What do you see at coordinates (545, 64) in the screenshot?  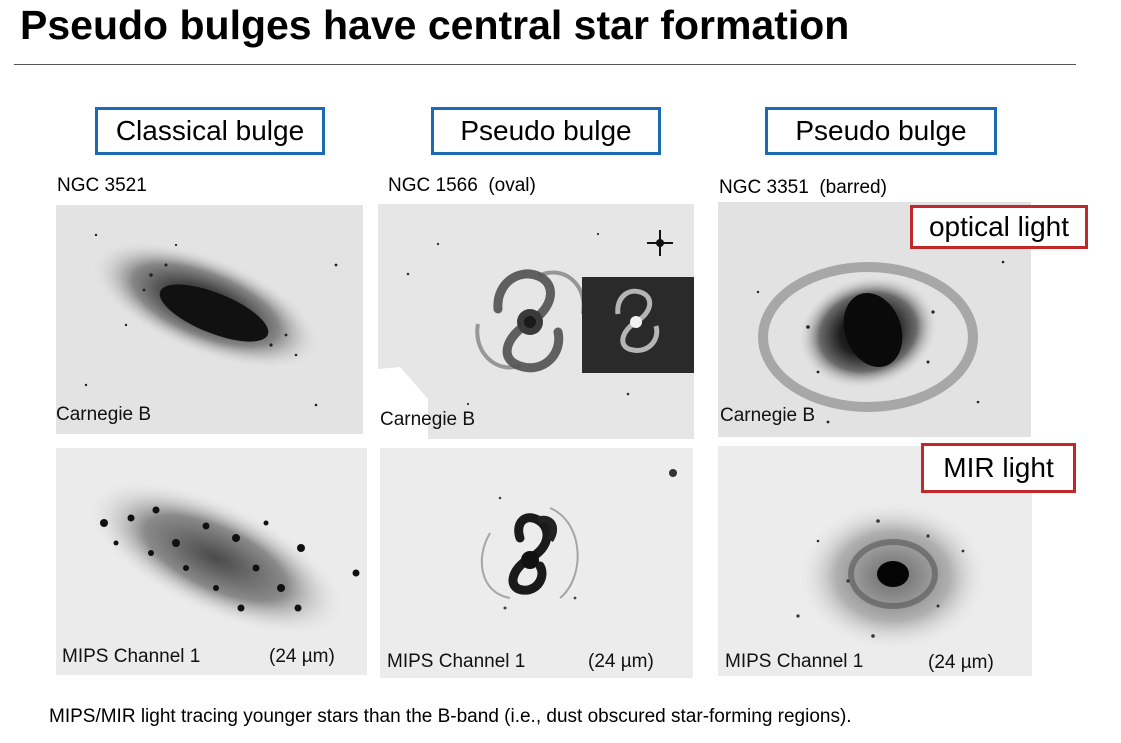 I see `title-divider` at bounding box center [545, 64].